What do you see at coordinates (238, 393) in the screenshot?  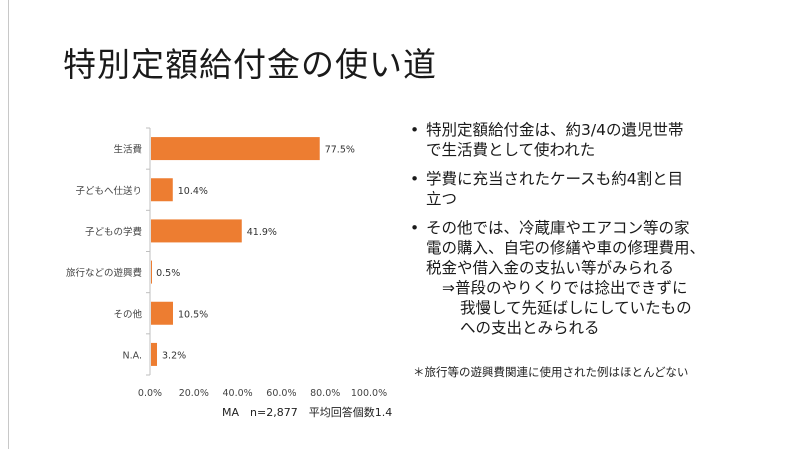 I see `x-tick-label: 40.0%` at bounding box center [238, 393].